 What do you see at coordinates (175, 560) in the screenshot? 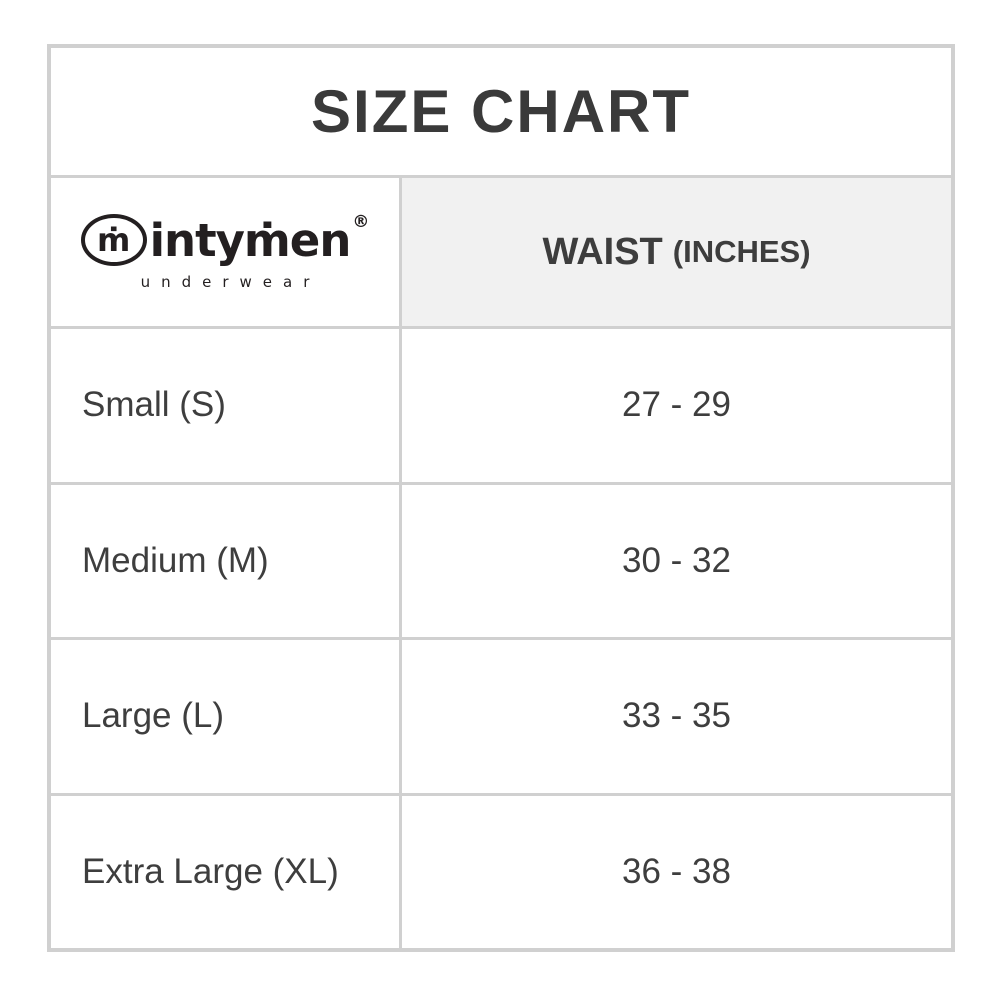
I see `size-label: Medium (M)` at bounding box center [175, 560].